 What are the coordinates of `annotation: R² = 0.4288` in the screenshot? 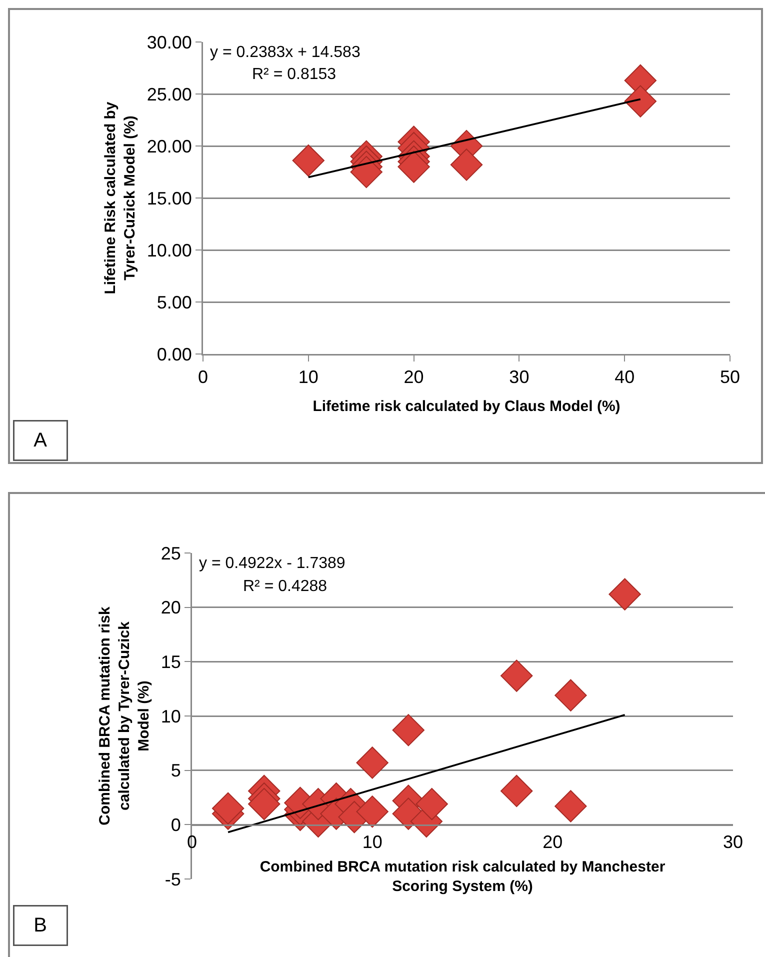 It's located at (285, 586).